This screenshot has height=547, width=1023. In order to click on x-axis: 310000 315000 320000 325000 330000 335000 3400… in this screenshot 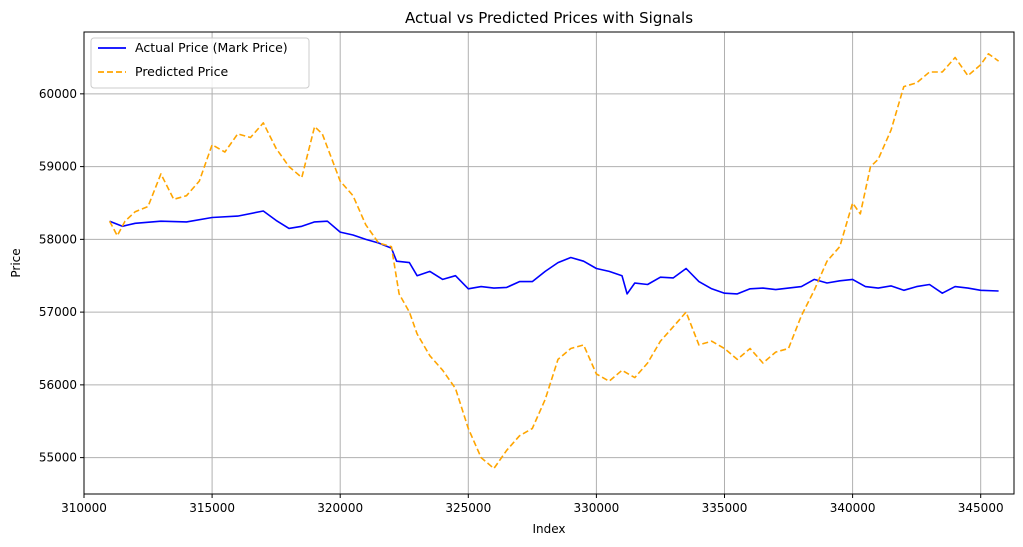, I will do `click(532, 504)`.